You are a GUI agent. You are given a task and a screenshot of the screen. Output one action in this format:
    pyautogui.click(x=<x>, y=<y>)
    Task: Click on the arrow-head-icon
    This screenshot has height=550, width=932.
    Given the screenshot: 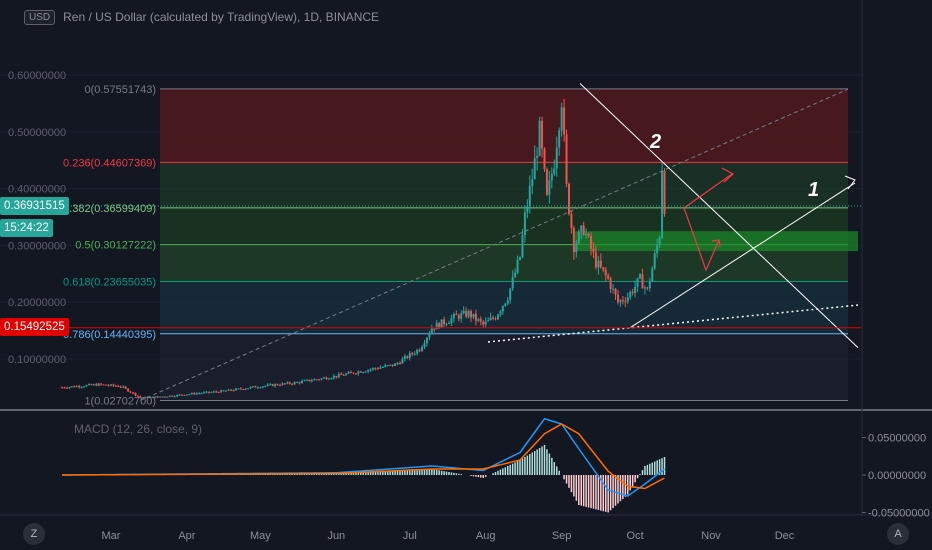 What is the action you would take?
    pyautogui.click(x=850, y=182)
    